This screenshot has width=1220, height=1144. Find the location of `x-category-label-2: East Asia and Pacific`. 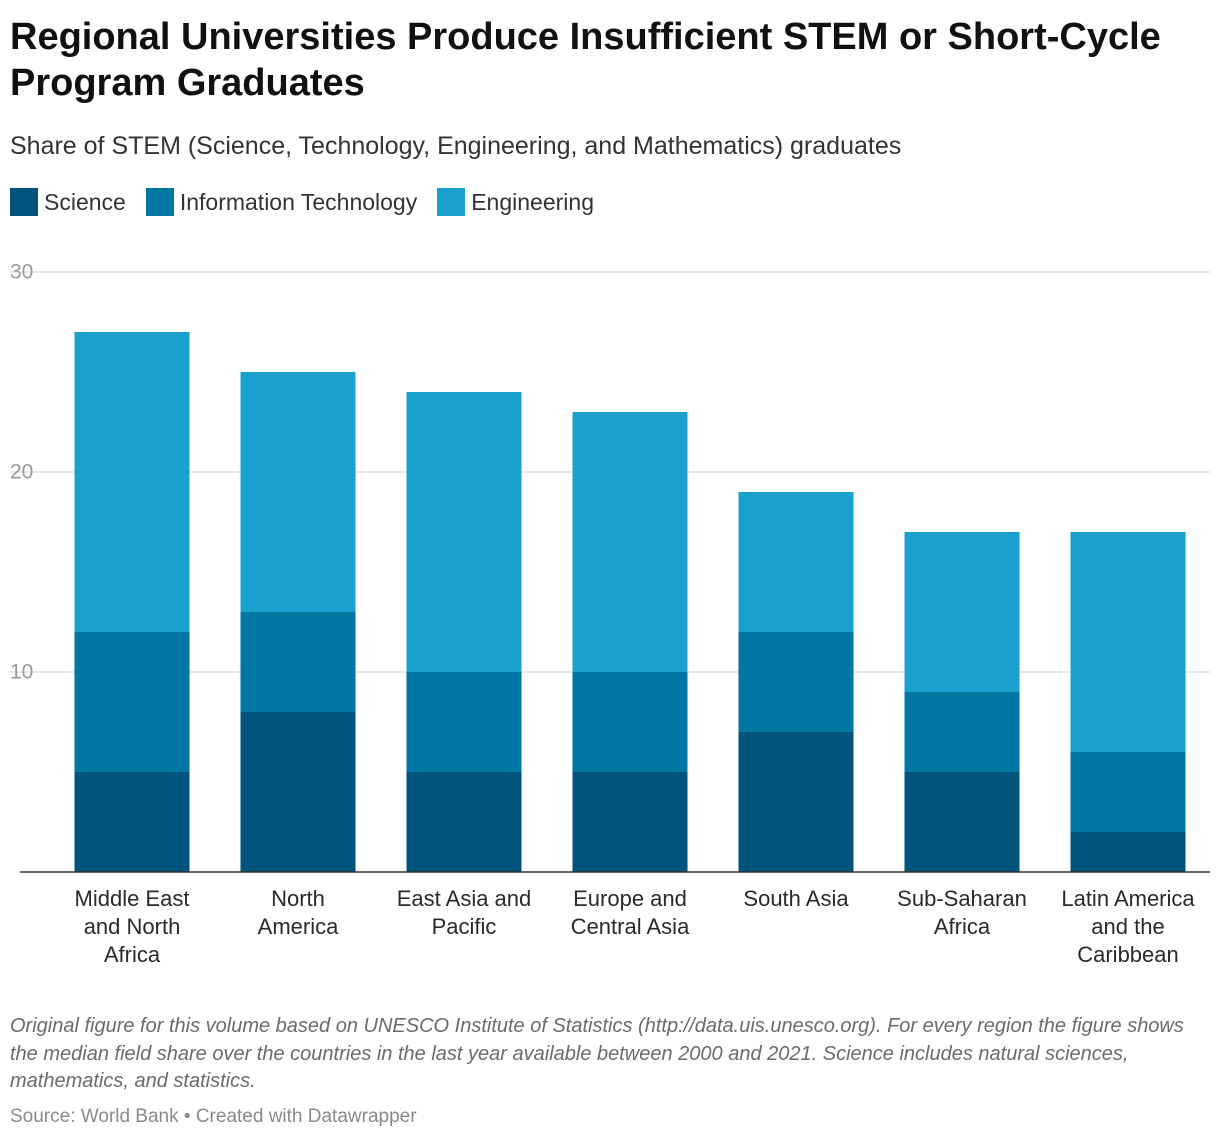

x-category-label-2: East Asia and Pacific is located at coordinates (464, 912).